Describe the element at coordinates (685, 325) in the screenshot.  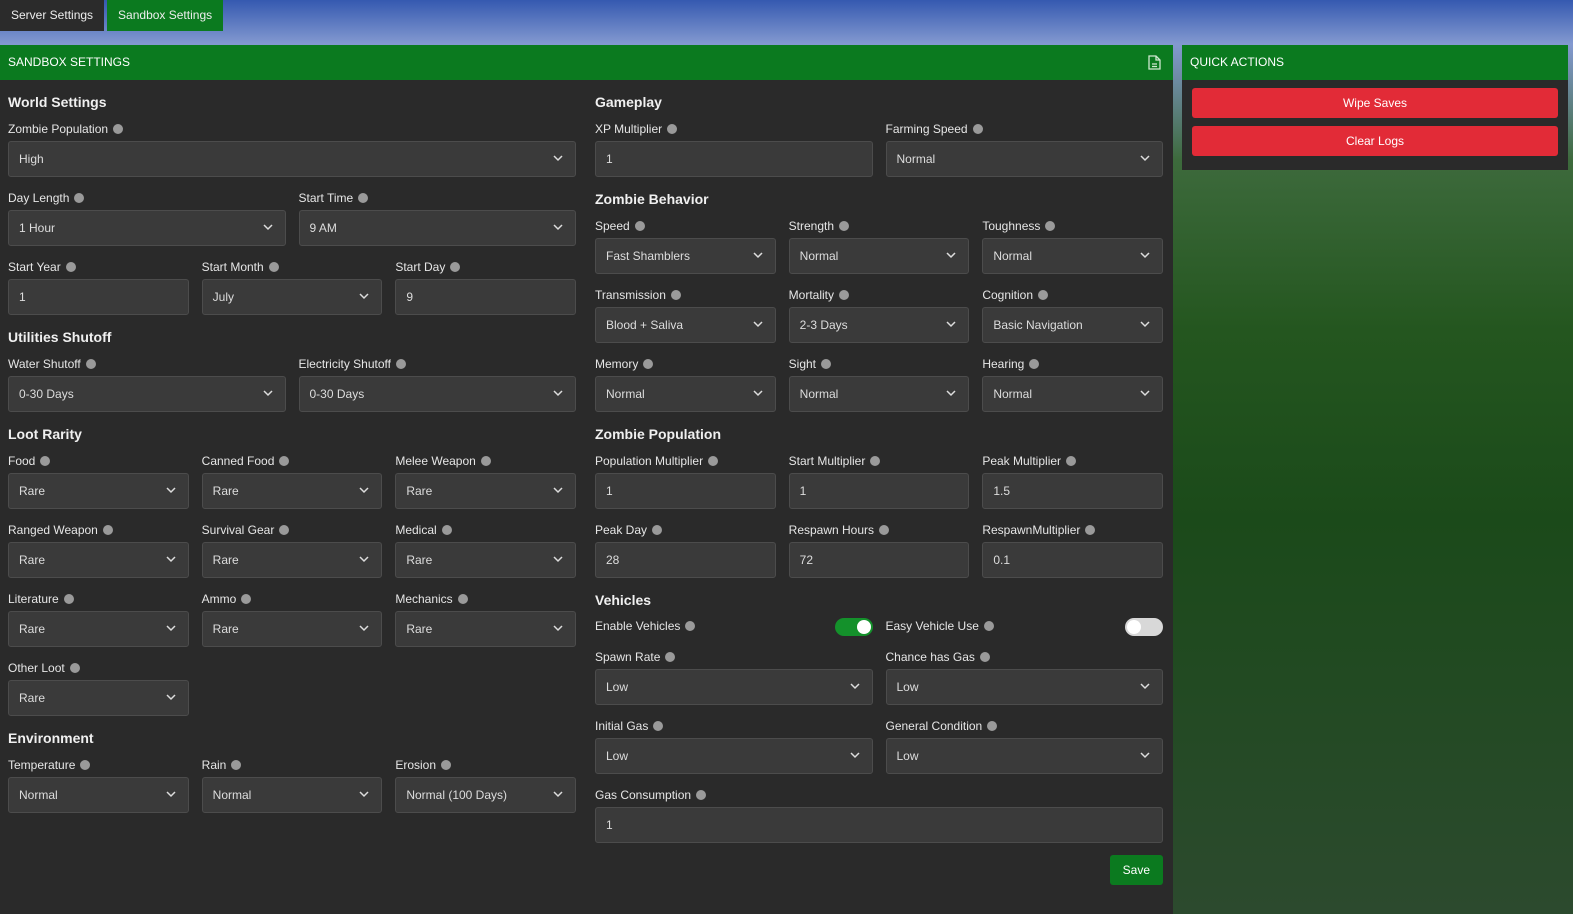
I see `select-box: Blood + Saliva` at that location.